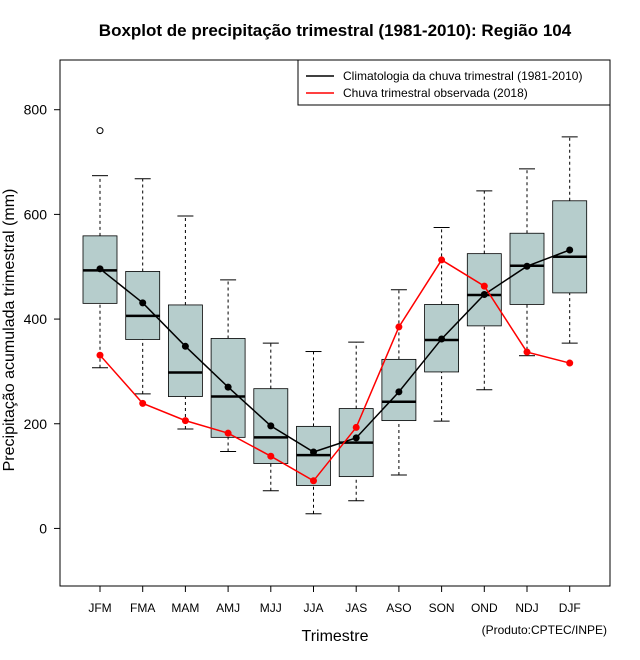  What do you see at coordinates (484, 608) in the screenshot?
I see `x-tick-label-ond: OND` at bounding box center [484, 608].